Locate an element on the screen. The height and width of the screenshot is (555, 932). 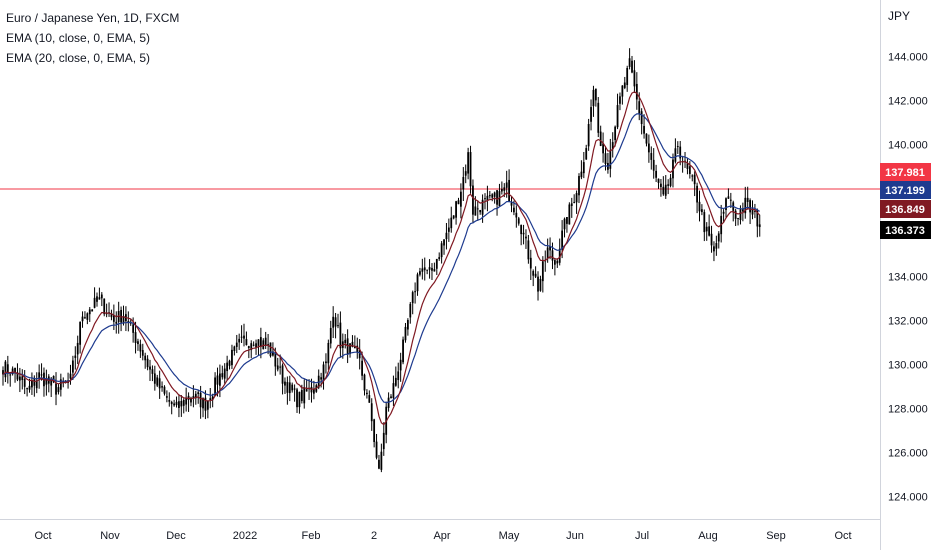
ema10-legend: EMA (10, close, 0, EMA, 5) is located at coordinates (78, 38).